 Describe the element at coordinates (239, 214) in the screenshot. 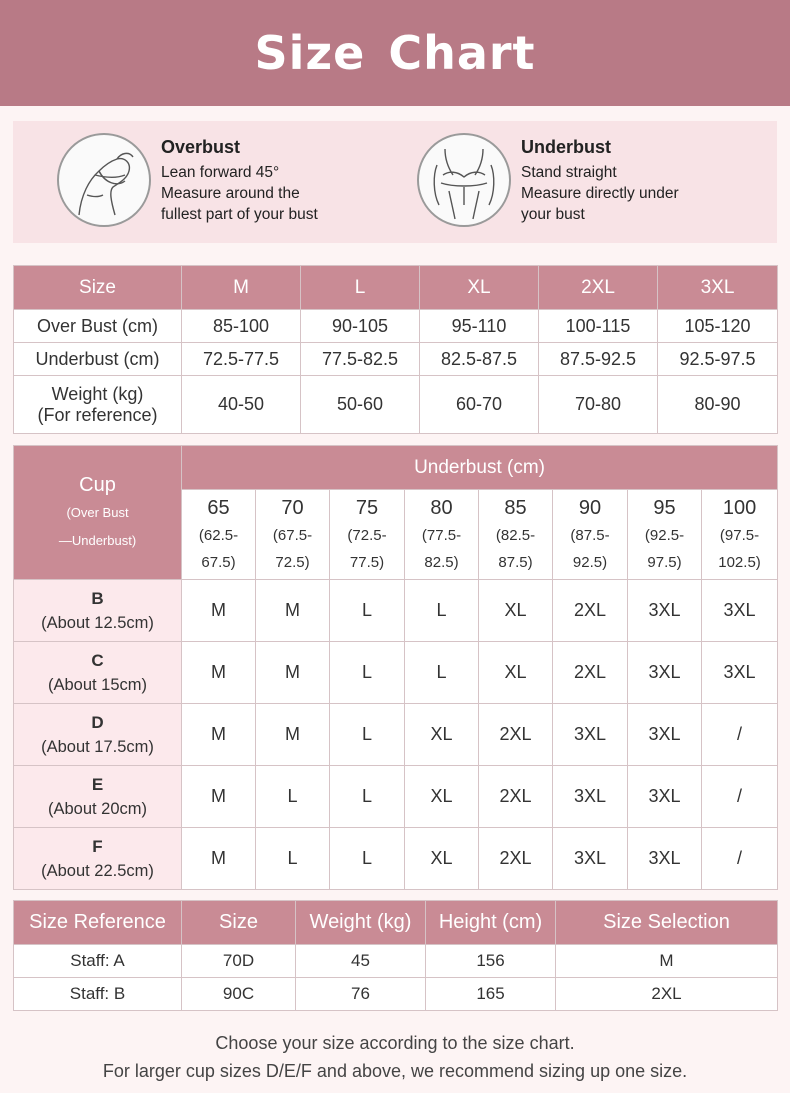

I see `overbust-line-3: fullest part of your bust` at that location.